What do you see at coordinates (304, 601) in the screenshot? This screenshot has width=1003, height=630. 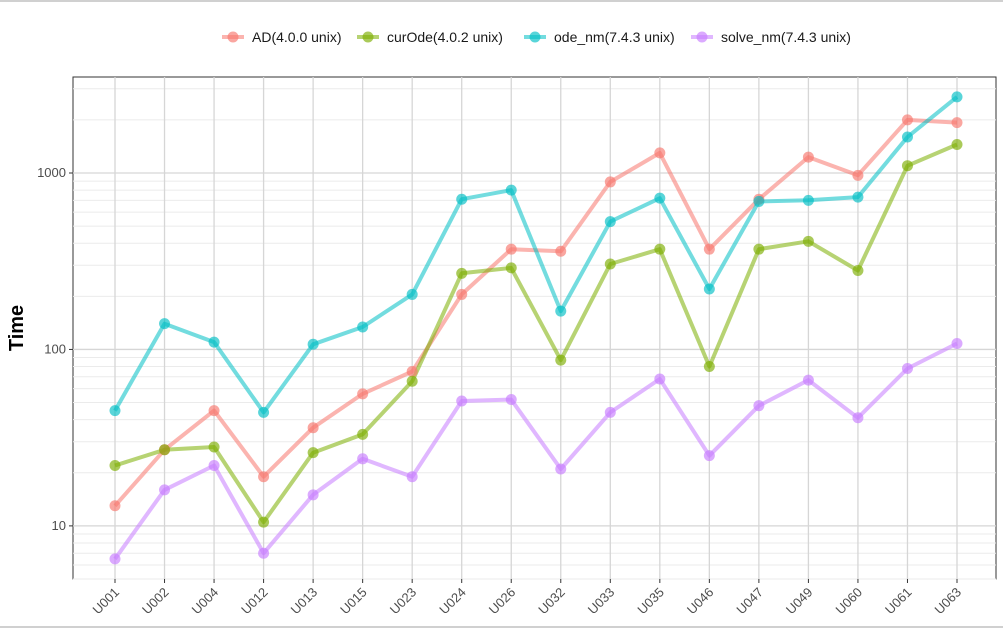 I see `x-tick-label: U013` at bounding box center [304, 601].